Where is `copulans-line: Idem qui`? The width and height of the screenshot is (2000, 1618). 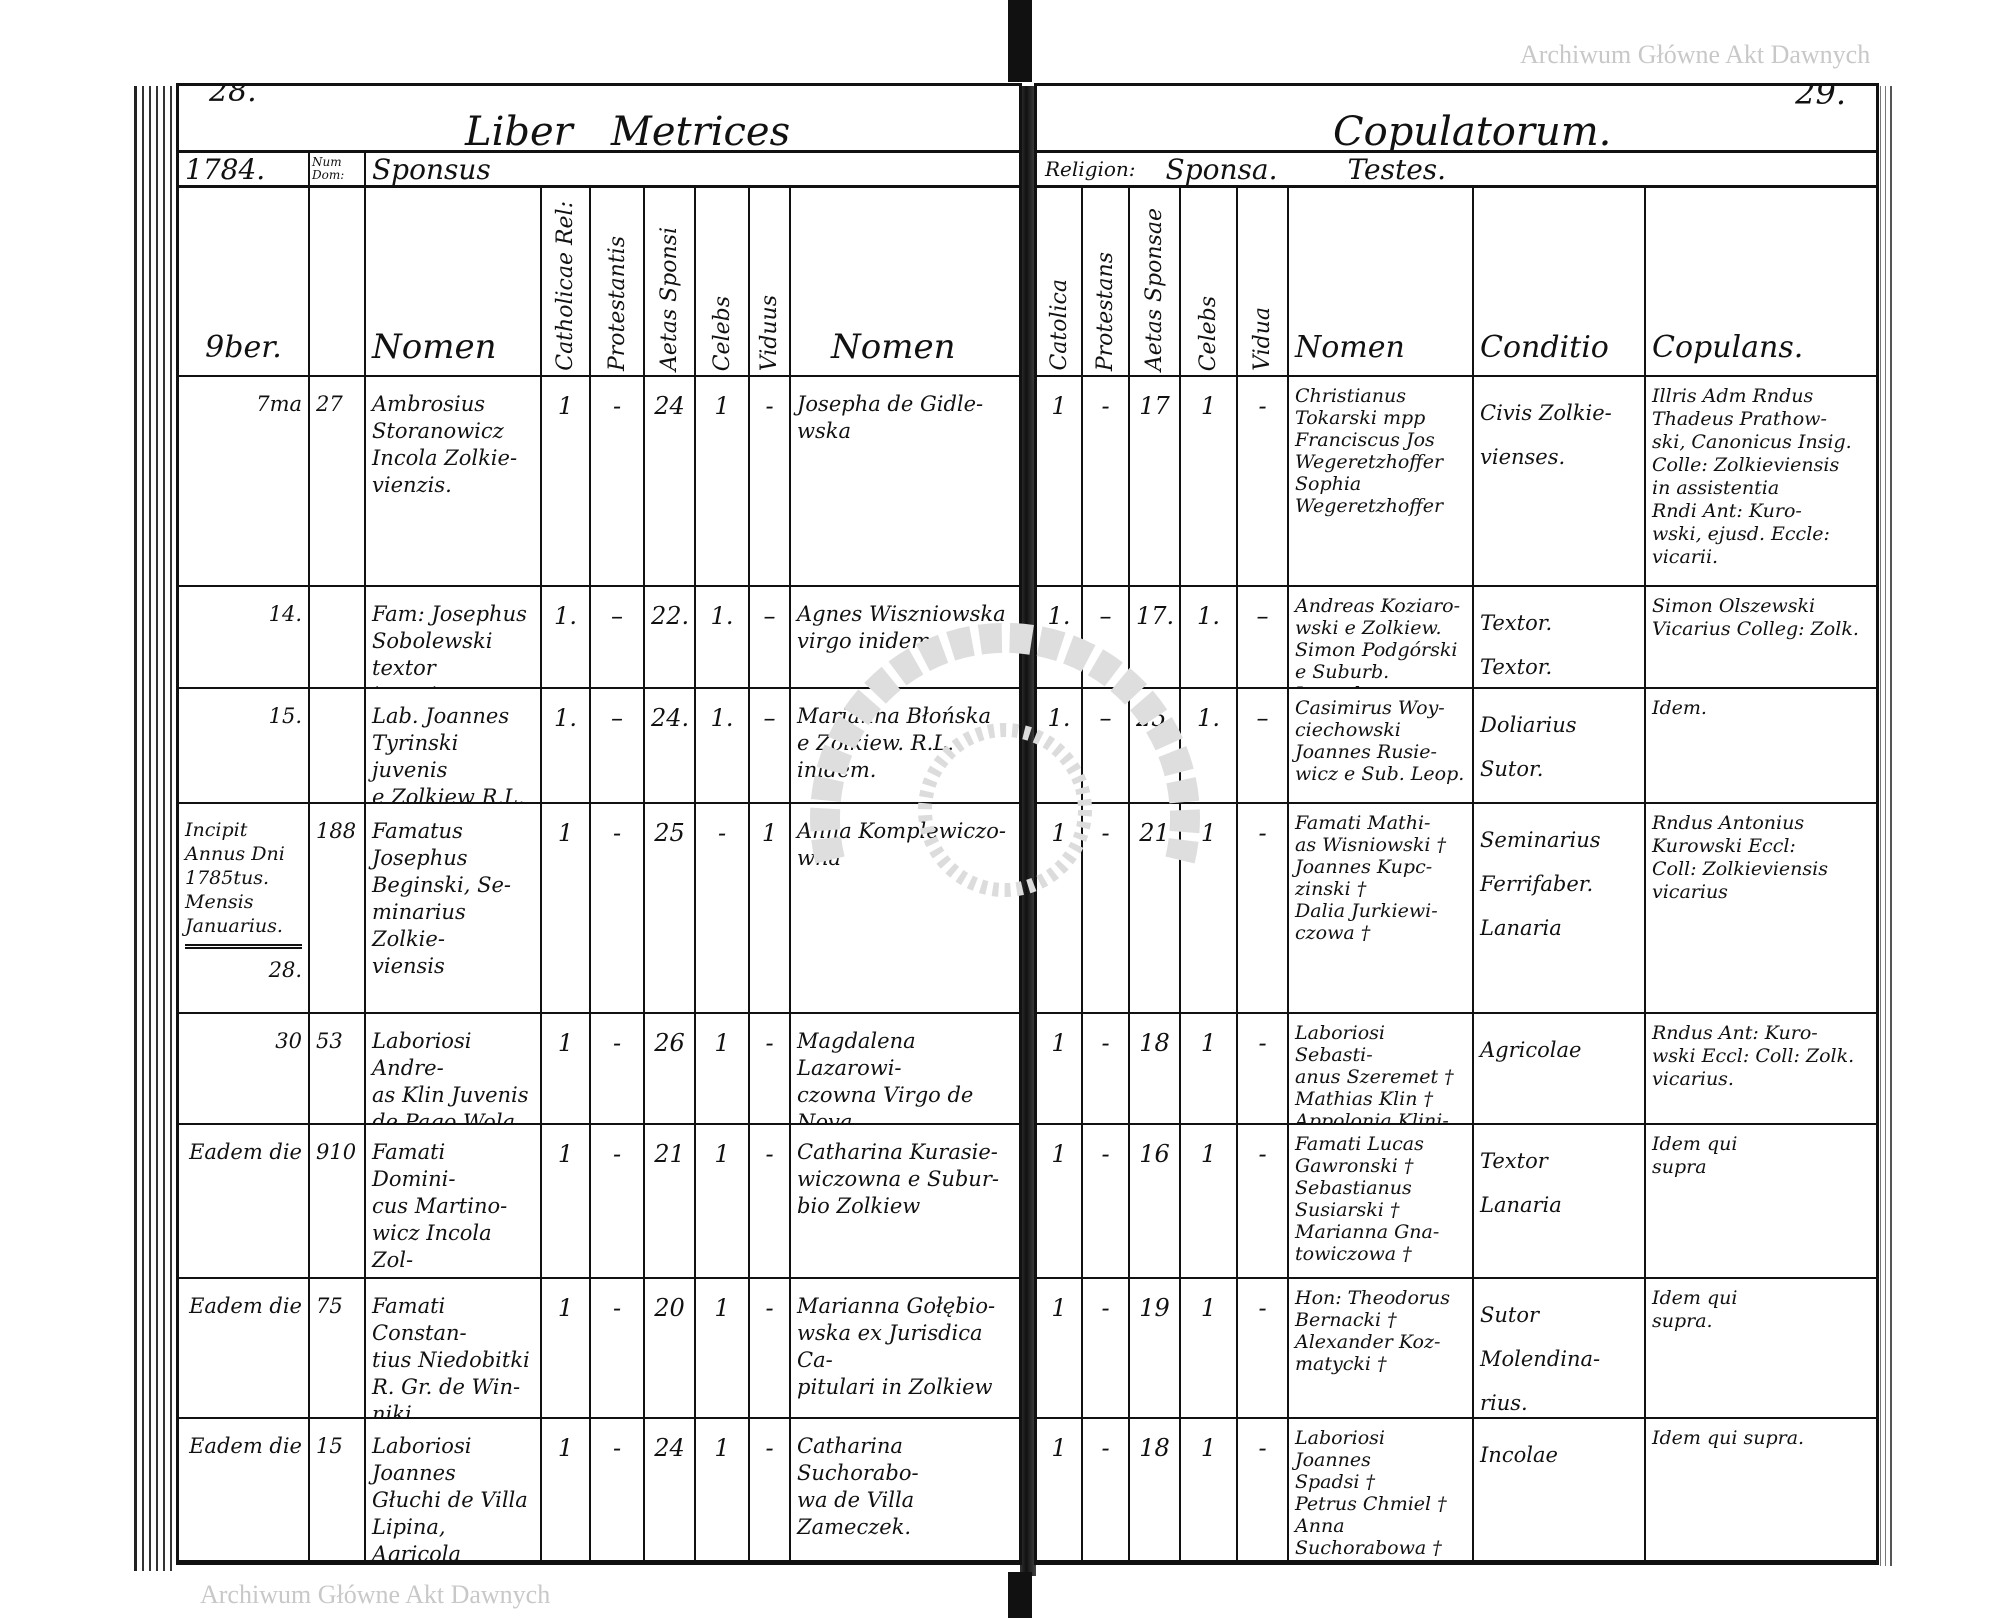 copulans-line: Idem qui is located at coordinates (1695, 1298).